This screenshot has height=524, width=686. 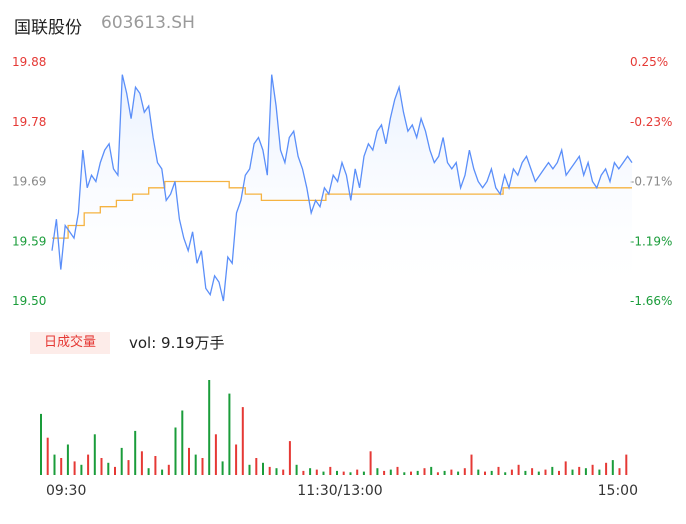 What do you see at coordinates (339, 491) in the screenshot?
I see `time-tick-label: 11:30/13:00` at bounding box center [339, 491].